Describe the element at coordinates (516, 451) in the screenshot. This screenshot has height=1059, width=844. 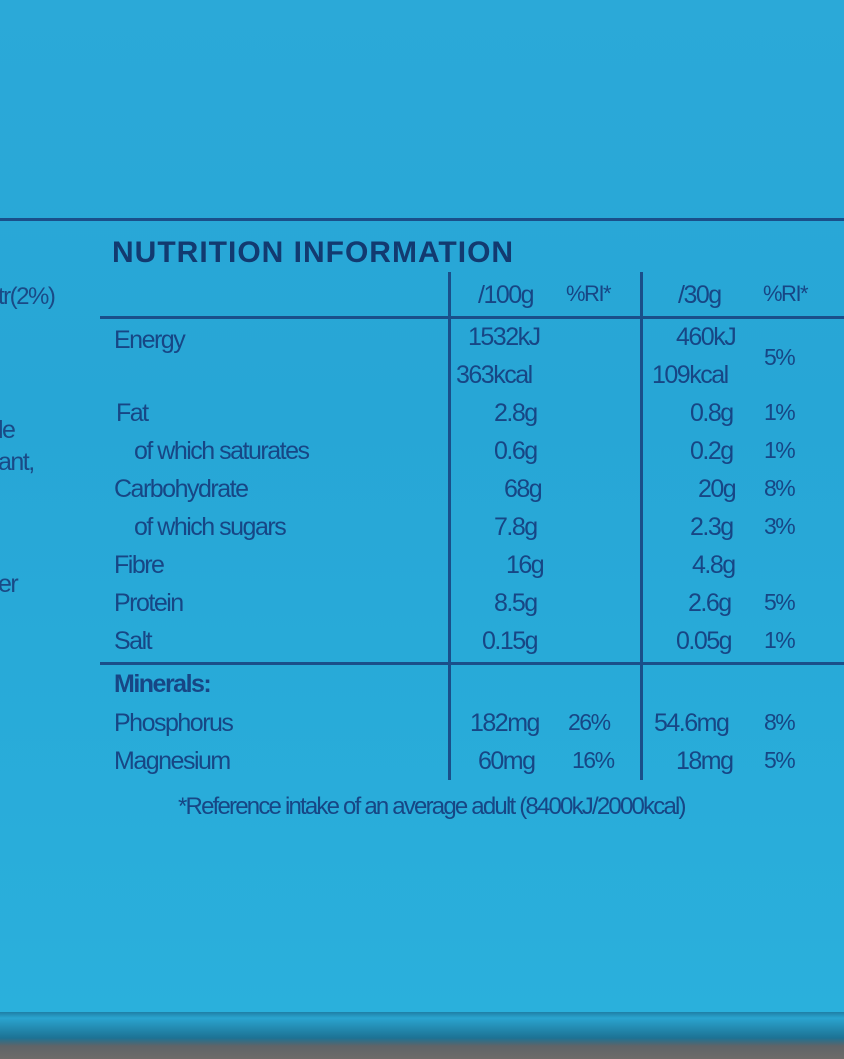
I see `saturates-100: 0.6g` at that location.